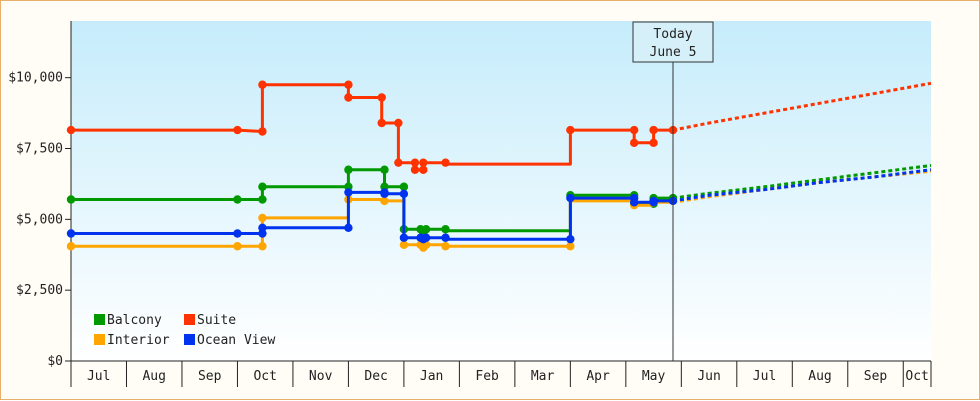  I want to click on x-tick-label: Mar, so click(543, 376).